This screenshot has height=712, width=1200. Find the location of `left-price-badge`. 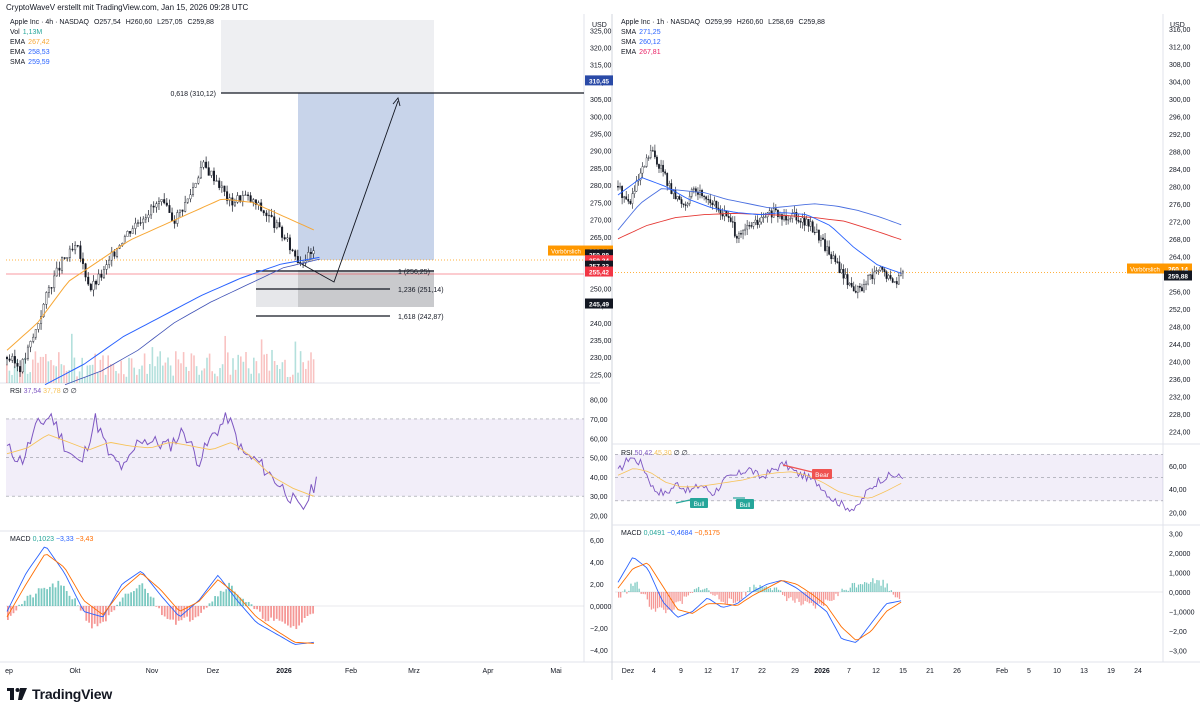

left-price-badge is located at coordinates (599, 260).